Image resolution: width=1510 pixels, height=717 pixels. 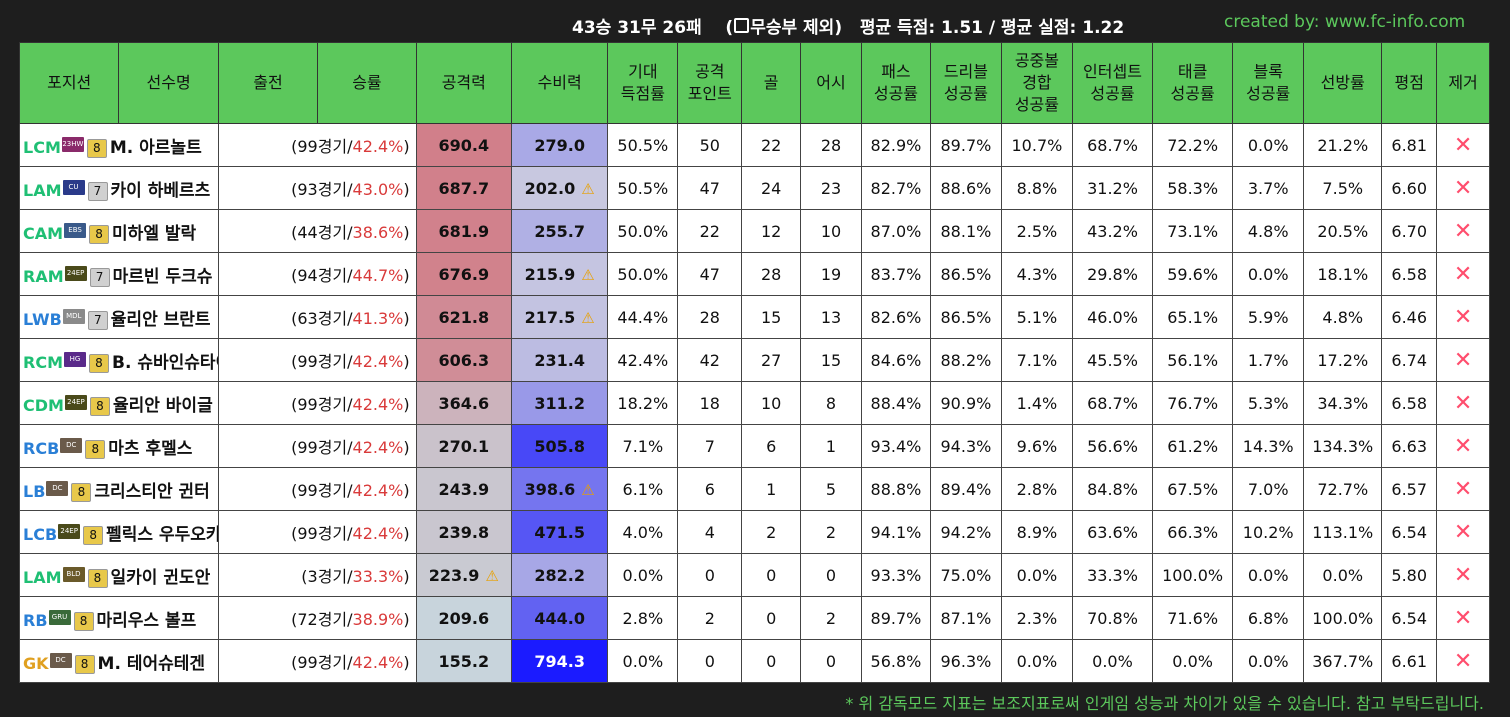 What do you see at coordinates (643, 83) in the screenshot?
I see `header-xg: 기대 득점률` at bounding box center [643, 83].